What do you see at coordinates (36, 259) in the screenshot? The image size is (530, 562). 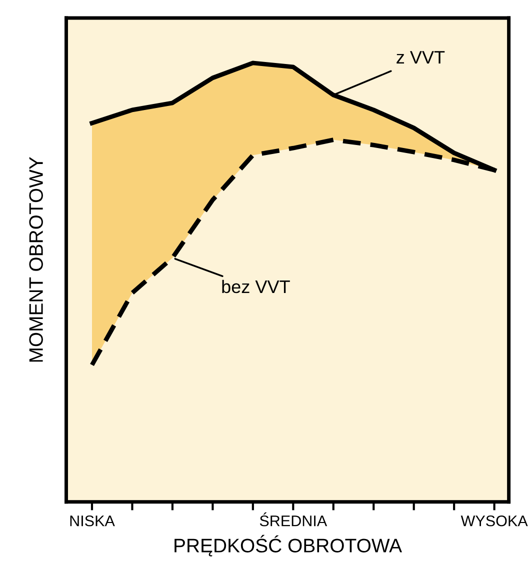 I see `y-axis-title: MOMENT OBROTOWY` at bounding box center [36, 259].